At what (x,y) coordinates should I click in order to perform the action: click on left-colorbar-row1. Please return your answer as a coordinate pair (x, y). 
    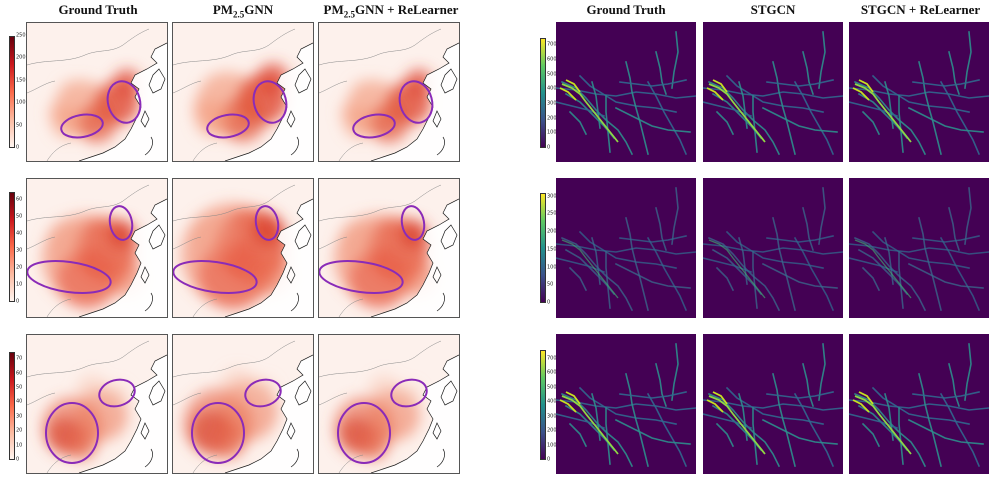
    Looking at the image, I should click on (12, 92).